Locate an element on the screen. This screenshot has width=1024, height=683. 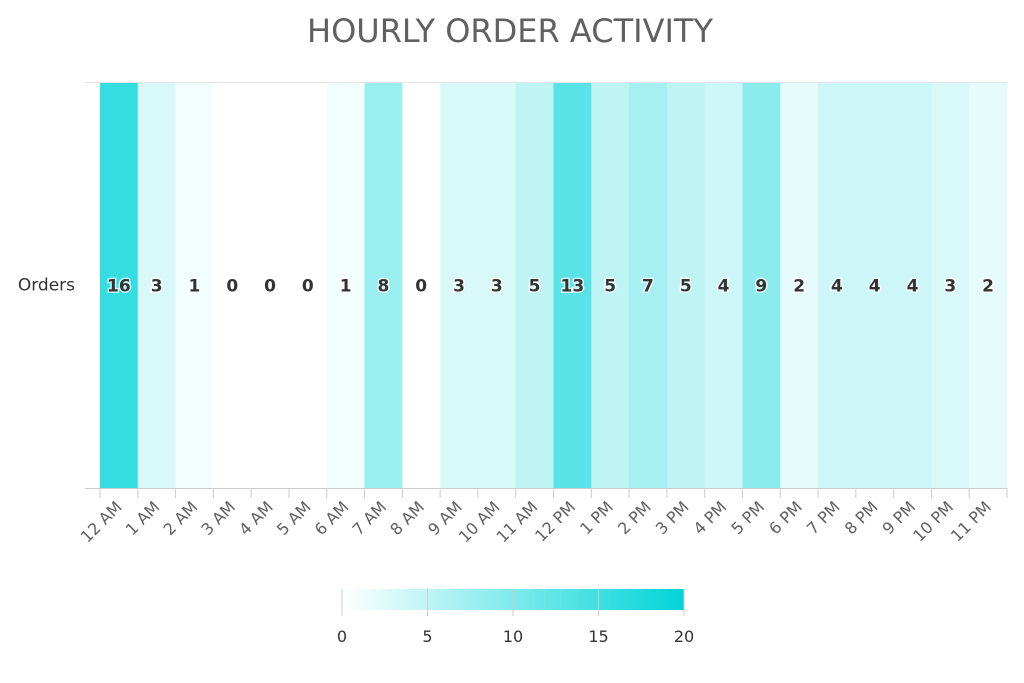
x-tick-label: 7 PM is located at coordinates (823, 517).